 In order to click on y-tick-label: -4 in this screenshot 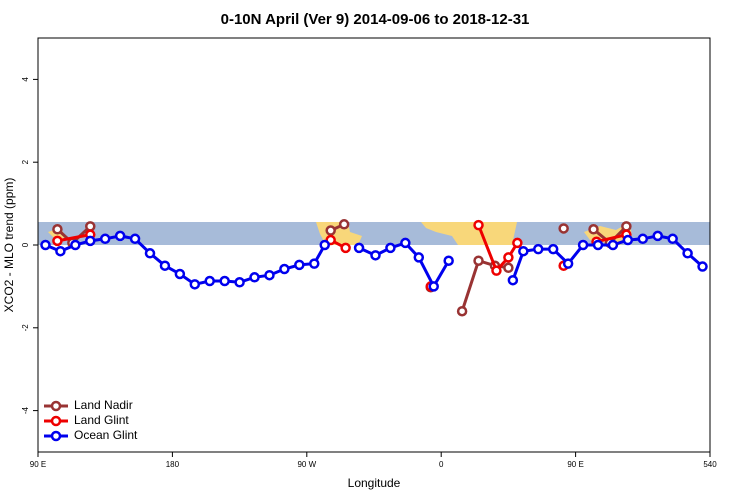, I will do `click(25, 410)`.